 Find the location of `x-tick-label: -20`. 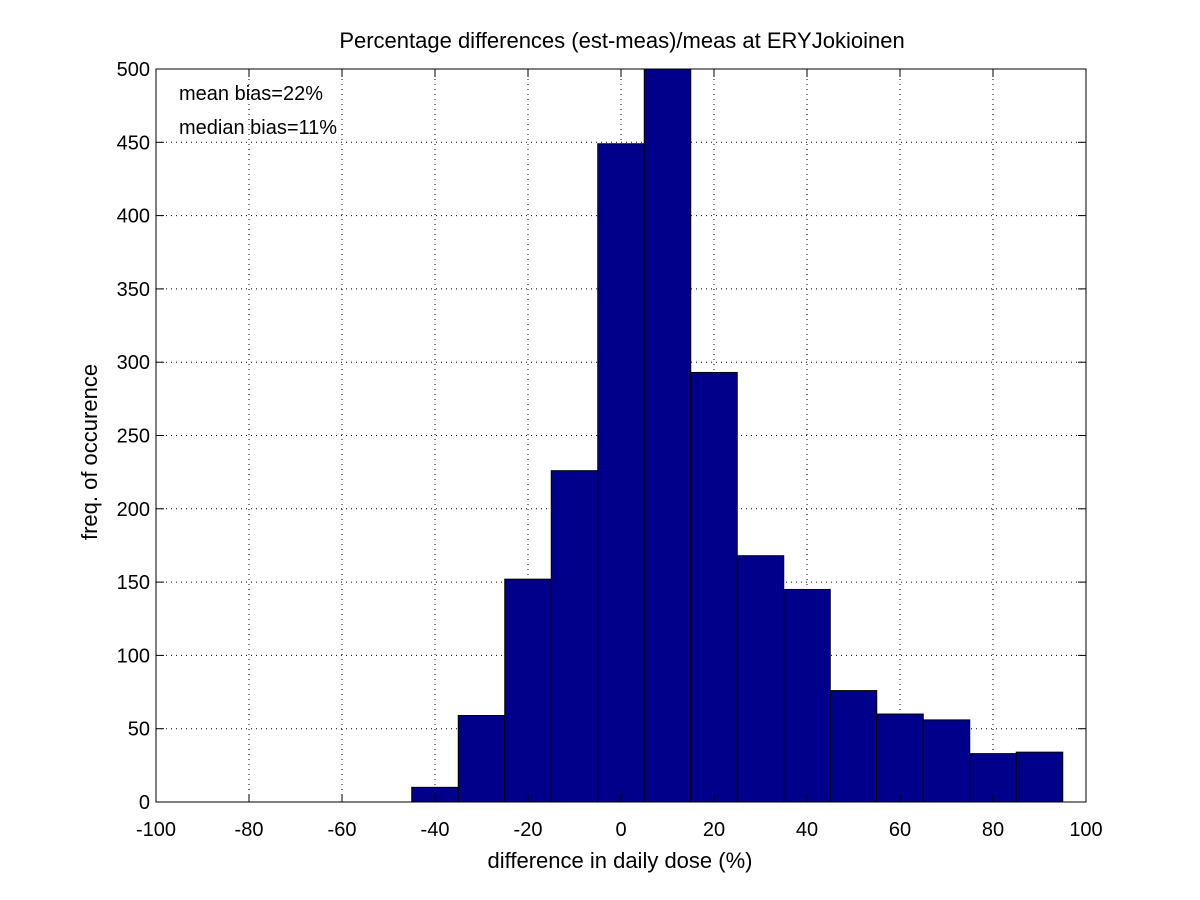

x-tick-label: -20 is located at coordinates (528, 830).